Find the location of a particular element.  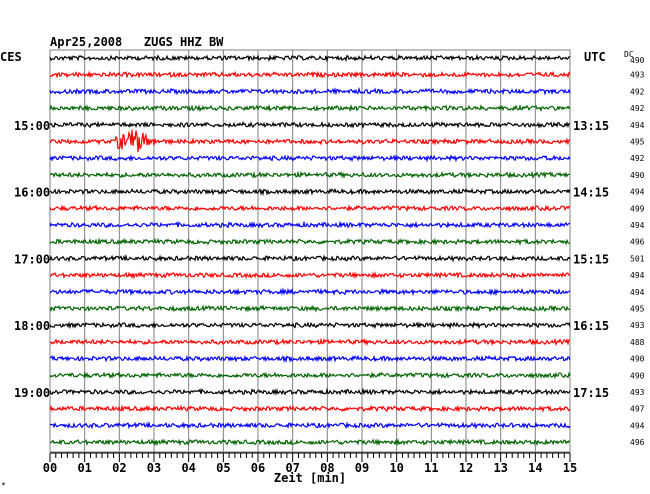

right-time-label: 17:15 is located at coordinates (591, 393).